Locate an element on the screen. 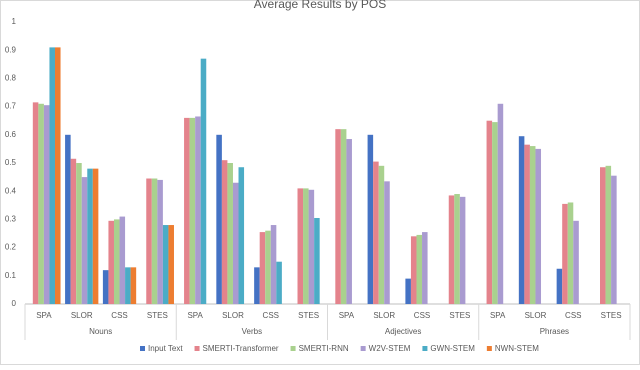 This screenshot has height=370, width=640. chart-title: Average Results by POS is located at coordinates (320, 5).